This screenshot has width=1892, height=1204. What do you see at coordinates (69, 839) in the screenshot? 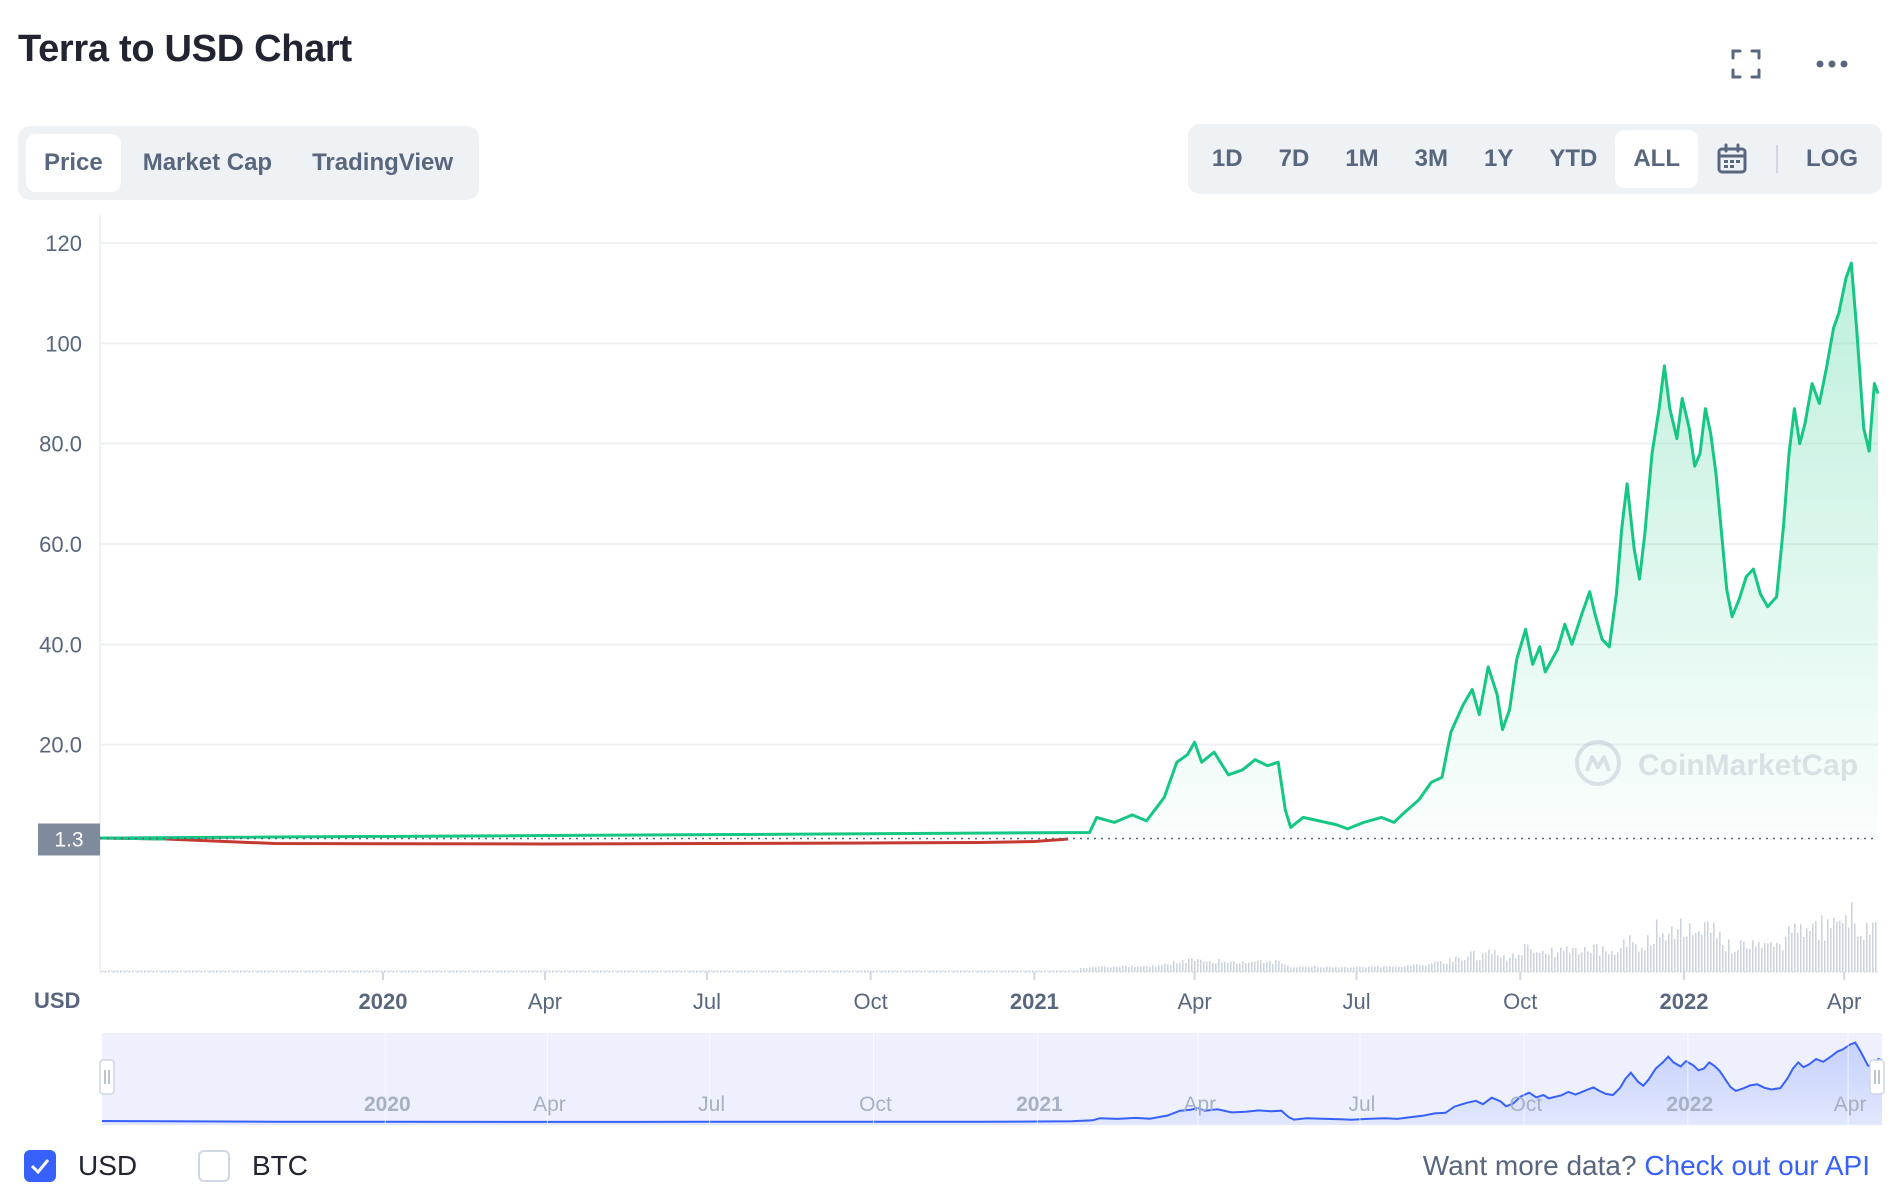
I see `current-price-marker` at bounding box center [69, 839].